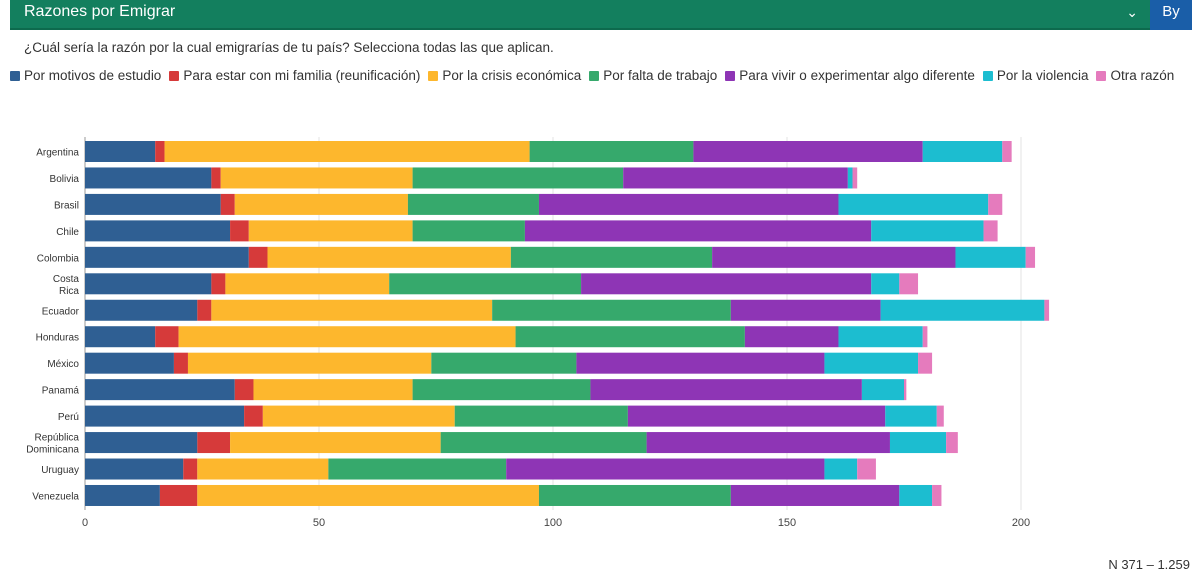  Describe the element at coordinates (52, 450) in the screenshot. I see `y-category-label: Dominicana` at that location.